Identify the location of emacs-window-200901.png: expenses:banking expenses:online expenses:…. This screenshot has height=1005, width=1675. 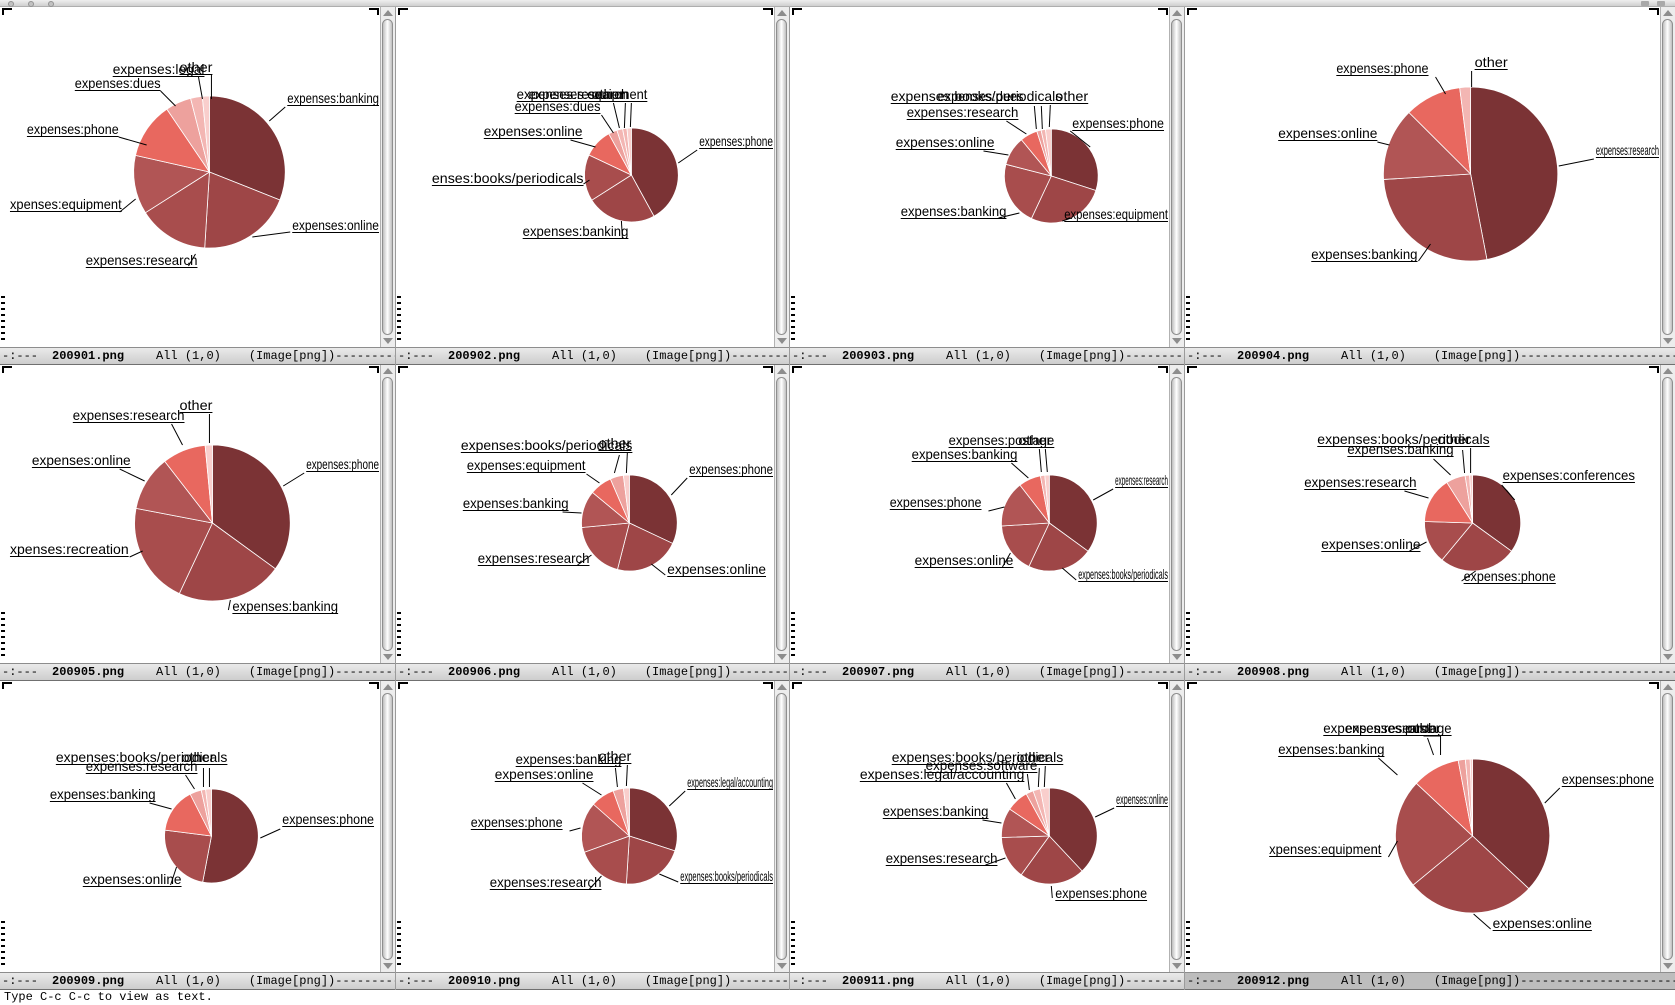
(198, 186).